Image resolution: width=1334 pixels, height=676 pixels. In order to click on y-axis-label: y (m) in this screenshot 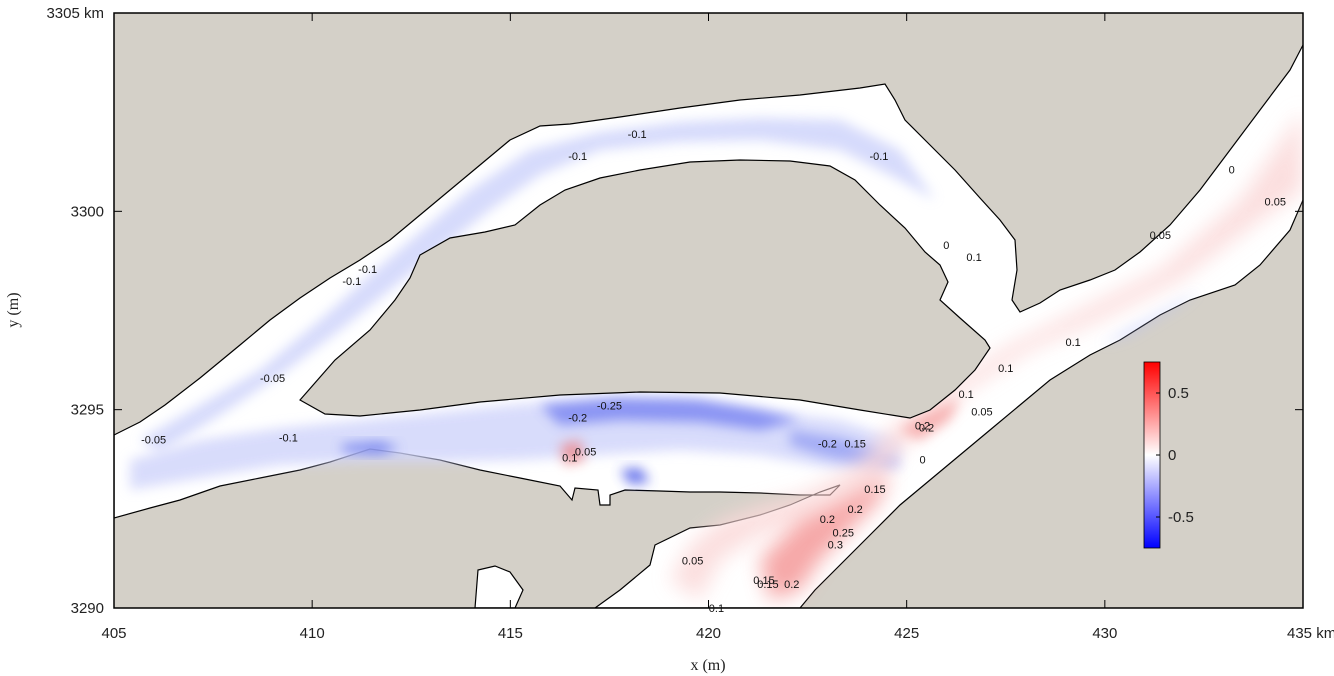, I will do `click(13, 309)`.